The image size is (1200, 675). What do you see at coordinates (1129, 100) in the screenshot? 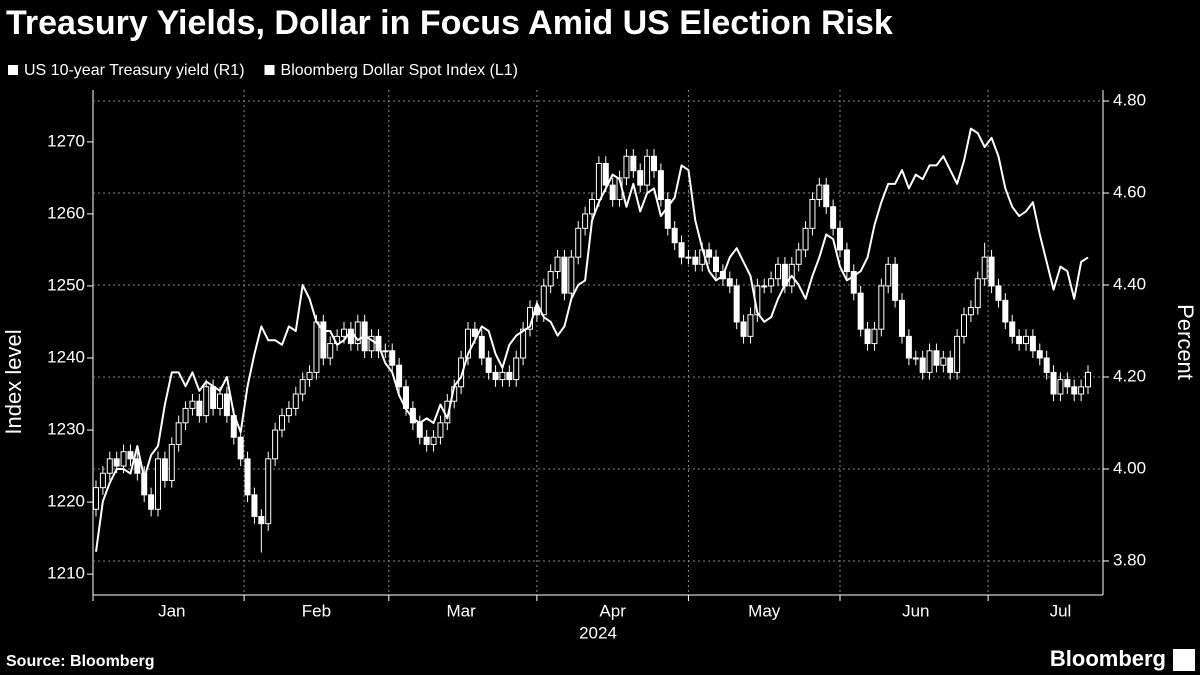
I see `y2-tick-label: 4.80` at bounding box center [1129, 100].